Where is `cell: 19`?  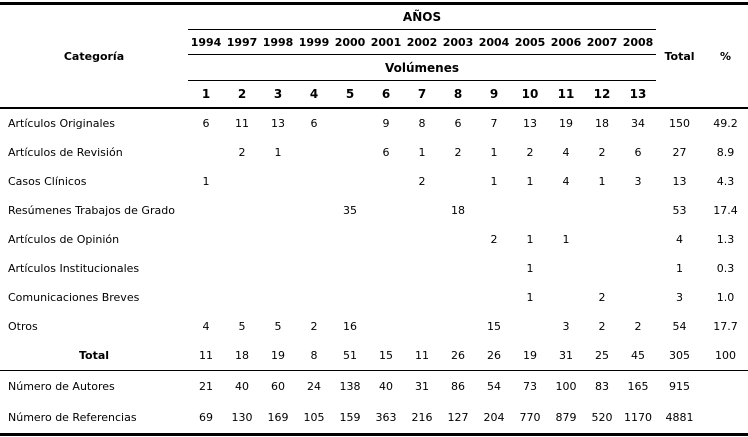
cell: 19 is located at coordinates (566, 123).